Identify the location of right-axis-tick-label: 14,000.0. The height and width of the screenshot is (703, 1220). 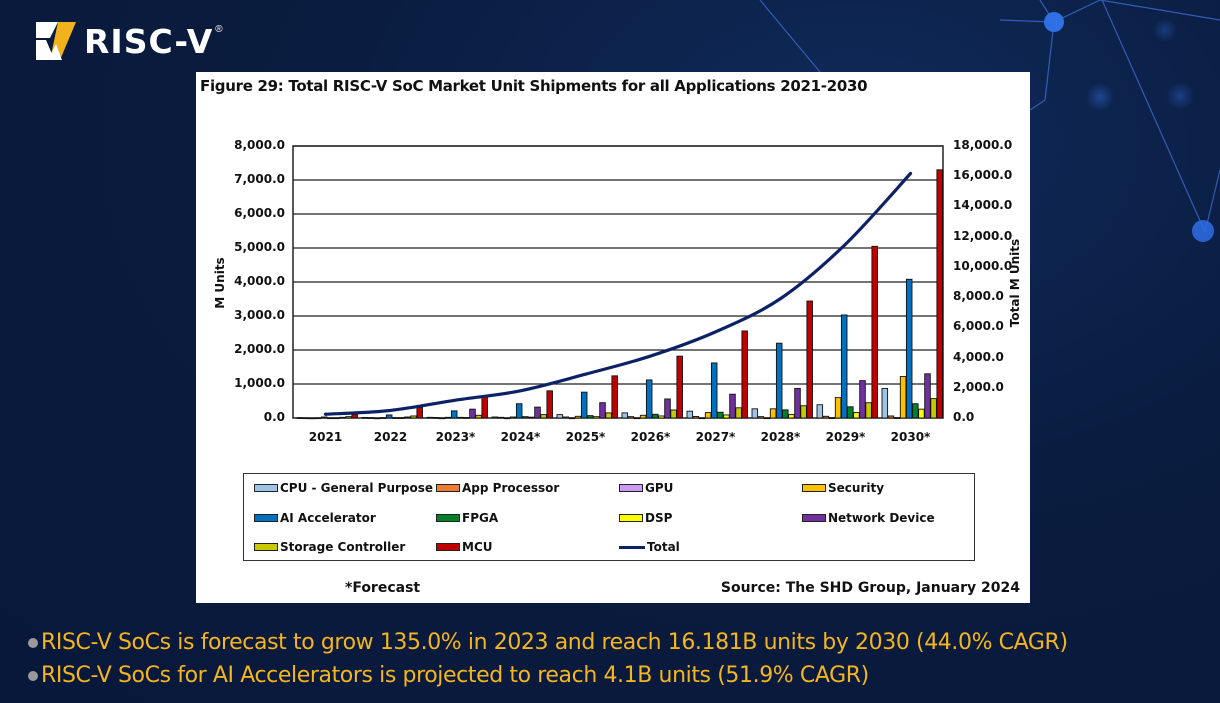
(983, 205).